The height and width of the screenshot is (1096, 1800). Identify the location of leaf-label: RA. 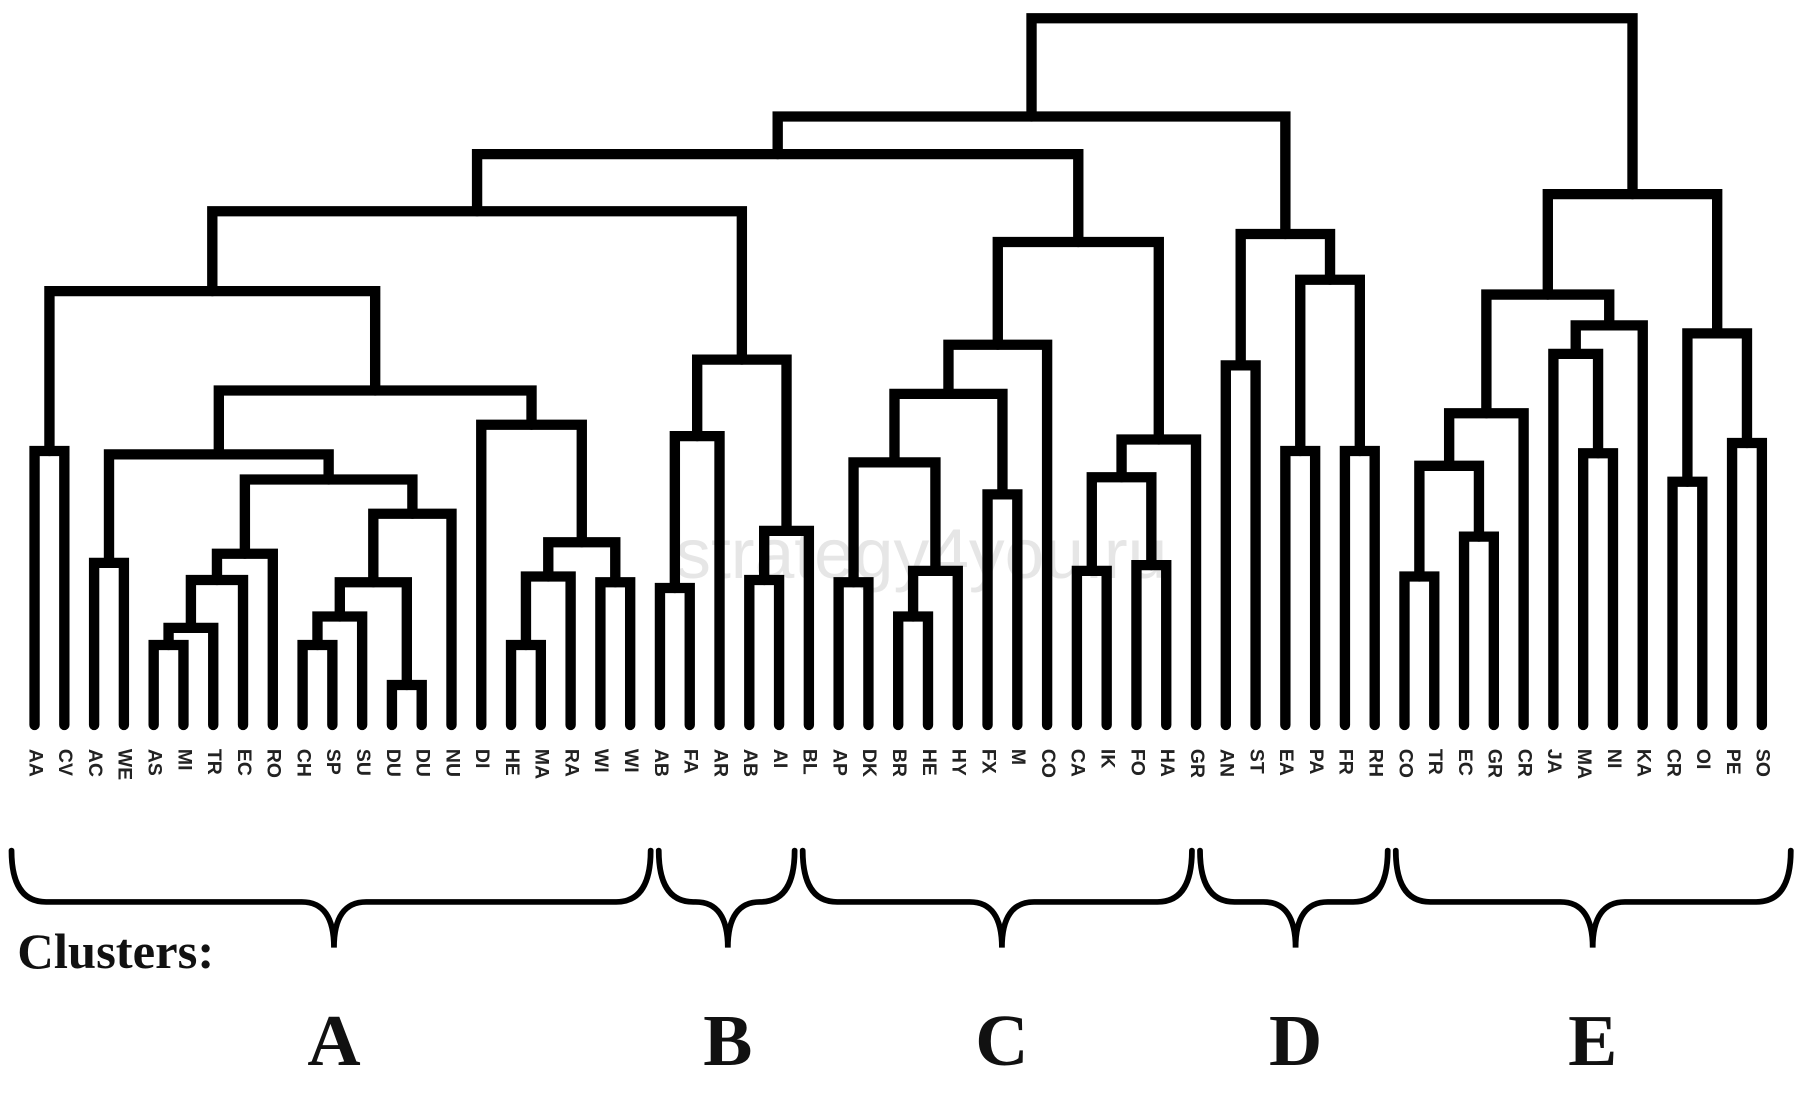
(571, 763).